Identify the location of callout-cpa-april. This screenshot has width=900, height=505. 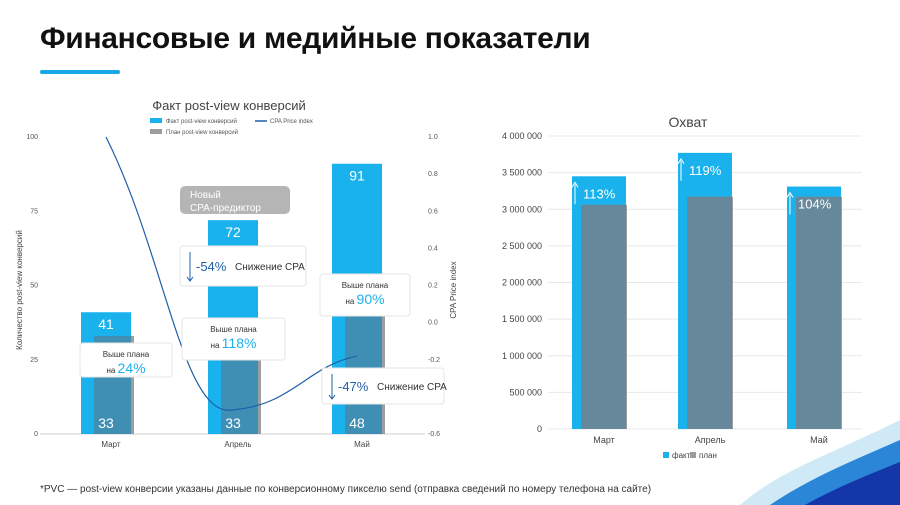
(243, 266).